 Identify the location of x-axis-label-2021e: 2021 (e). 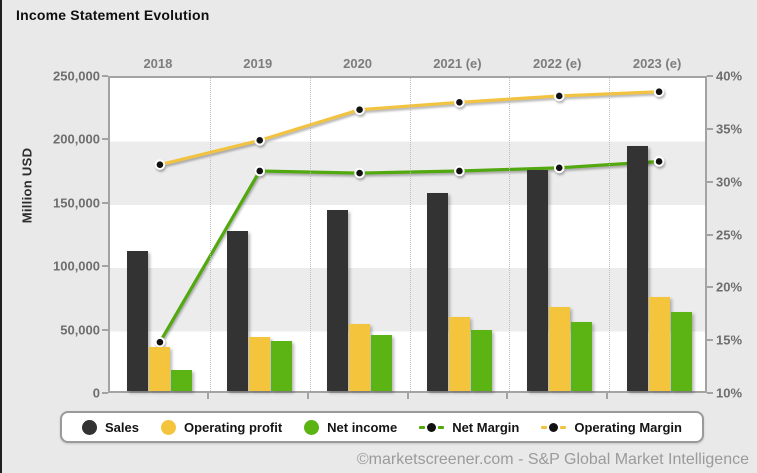
(457, 63).